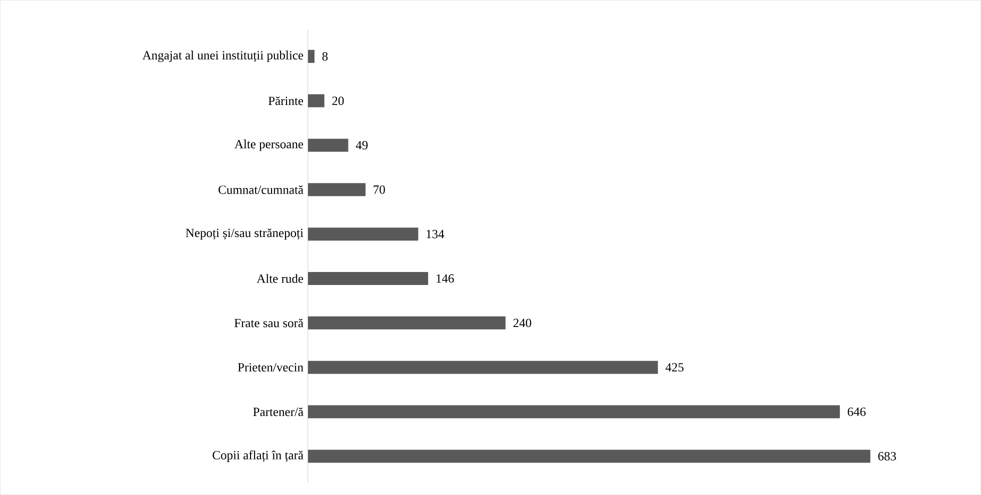 The image size is (981, 495). What do you see at coordinates (445, 278) in the screenshot?
I see `data-label: 146` at bounding box center [445, 278].